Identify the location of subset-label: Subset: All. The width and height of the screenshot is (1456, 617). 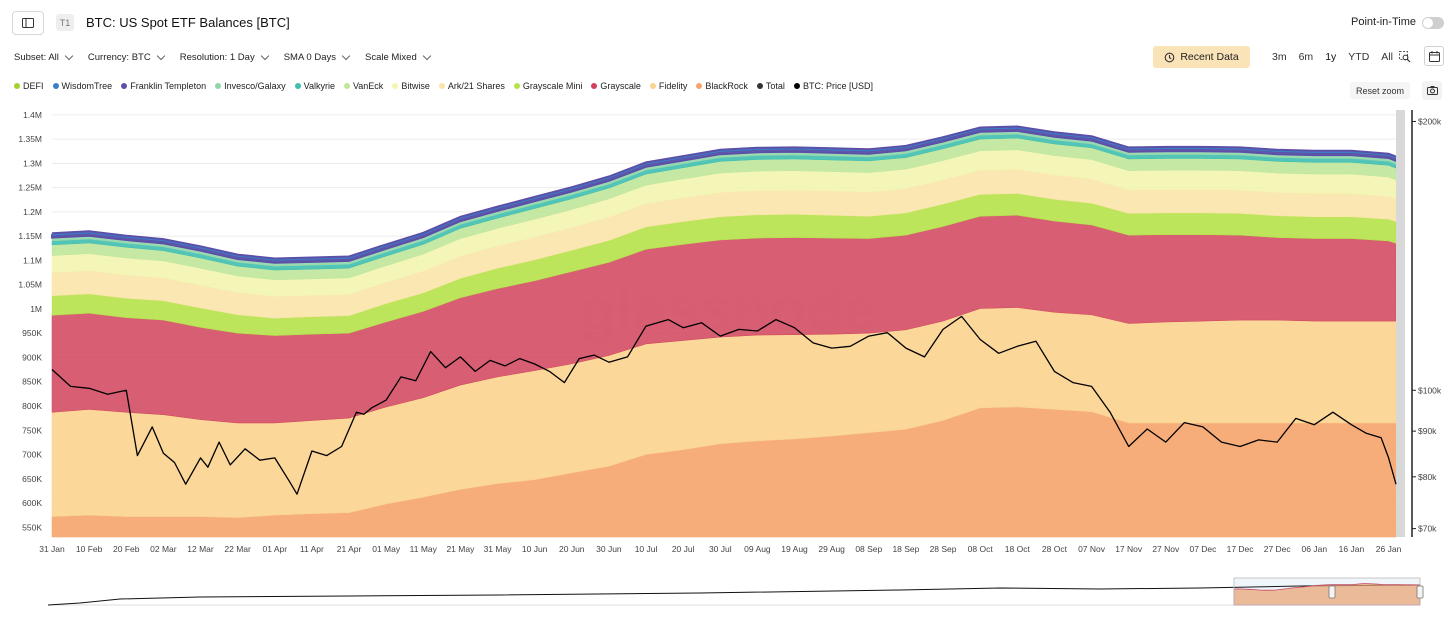
(36, 57).